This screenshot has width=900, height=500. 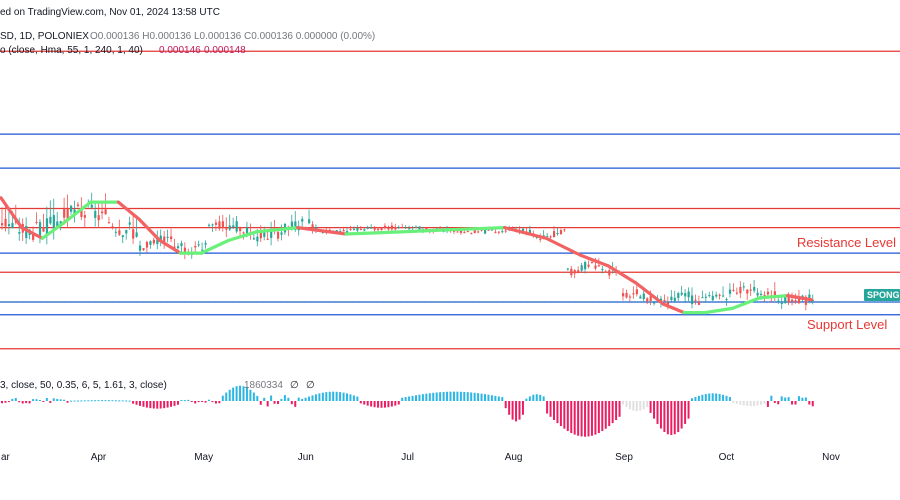 I want to click on x-tick-oct: Oct, so click(x=727, y=457).